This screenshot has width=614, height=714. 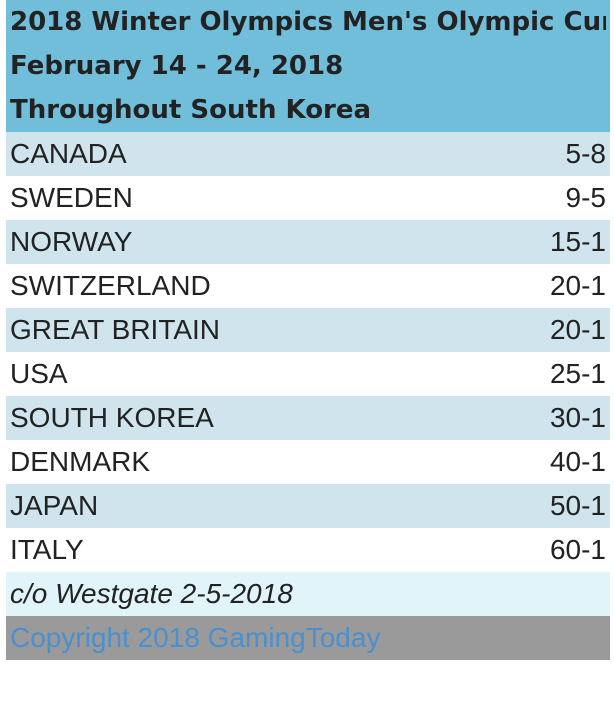 What do you see at coordinates (308, 594) in the screenshot?
I see `note: c/o Westgate 2-5-2018` at bounding box center [308, 594].